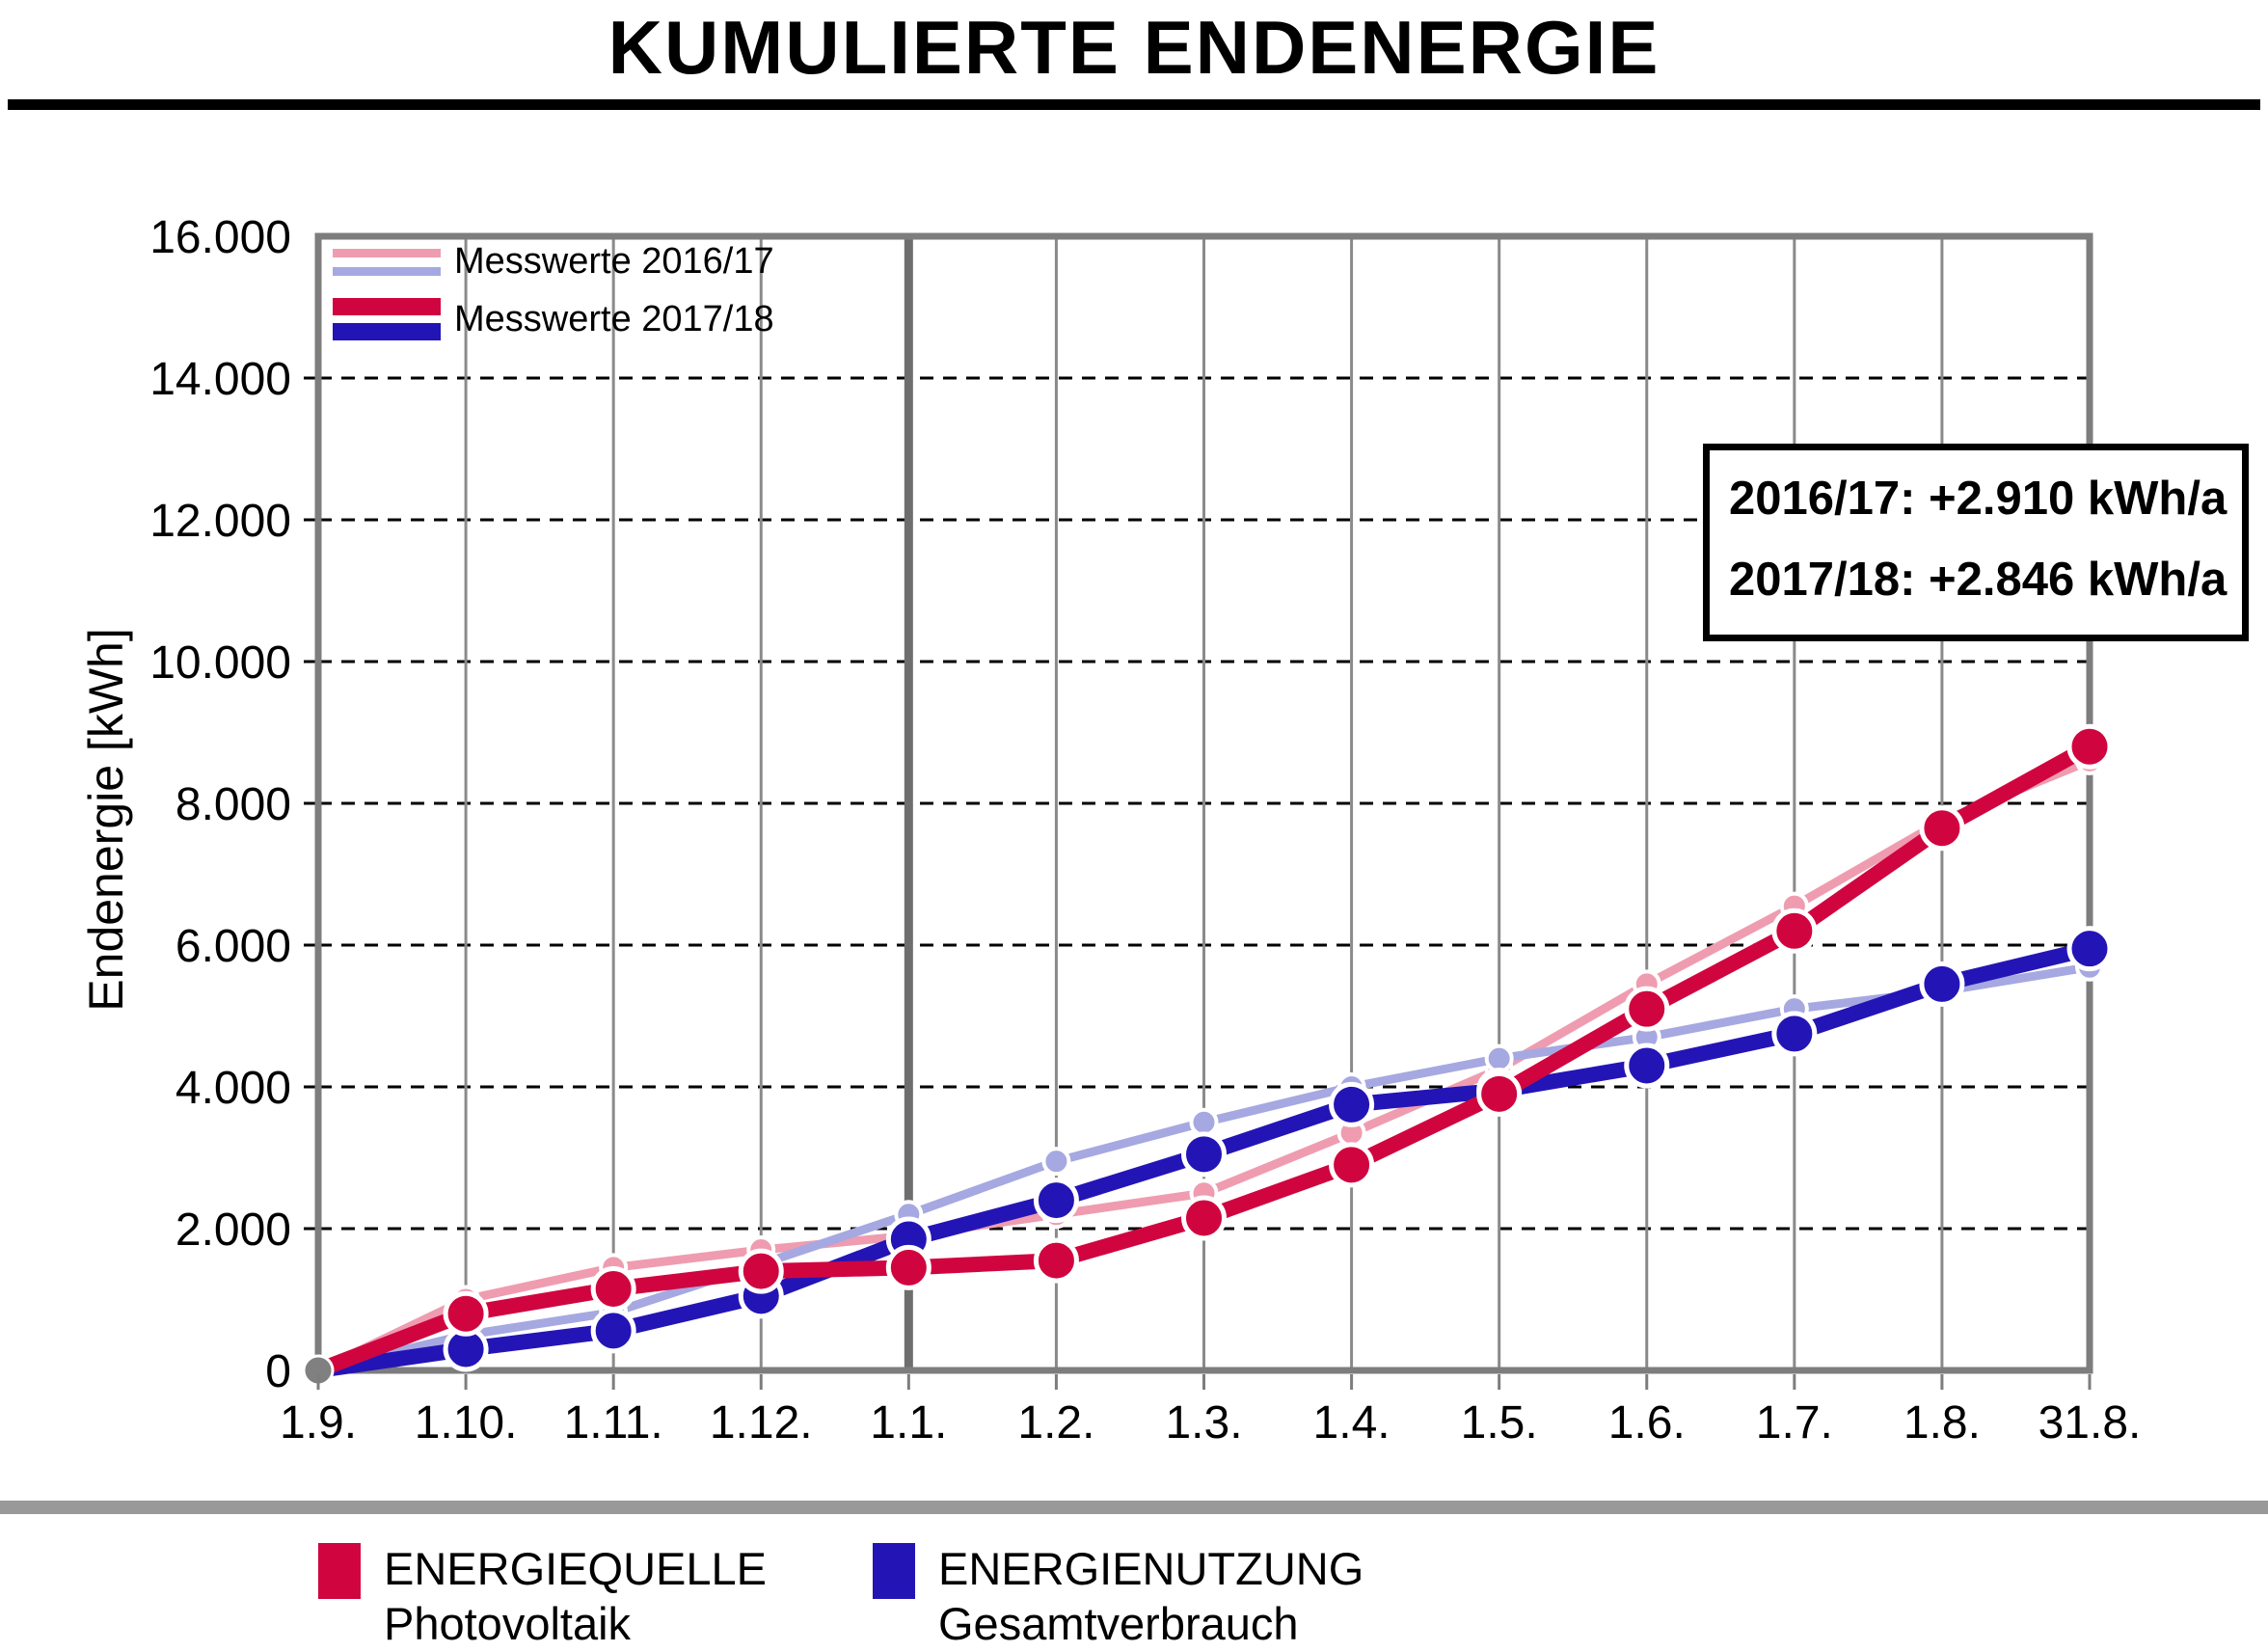 This screenshot has width=2268, height=1652. What do you see at coordinates (1056, 1260) in the screenshot?
I see `data-point-pv-2017-18-1.2.` at bounding box center [1056, 1260].